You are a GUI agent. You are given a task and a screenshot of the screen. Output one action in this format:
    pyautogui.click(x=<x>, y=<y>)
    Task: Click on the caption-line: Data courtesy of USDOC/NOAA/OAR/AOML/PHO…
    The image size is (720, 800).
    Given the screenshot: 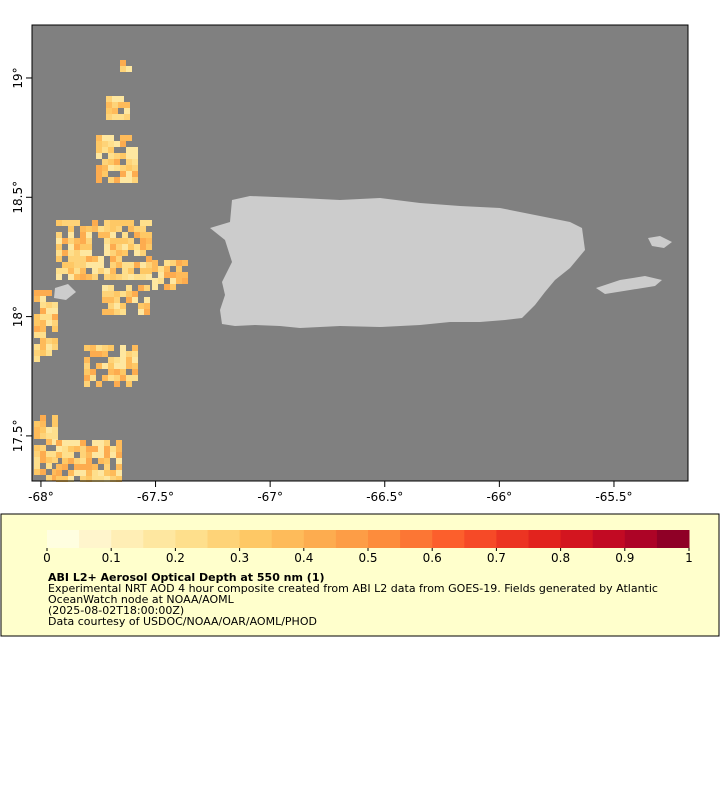 What is the action you would take?
    pyautogui.click(x=182, y=621)
    